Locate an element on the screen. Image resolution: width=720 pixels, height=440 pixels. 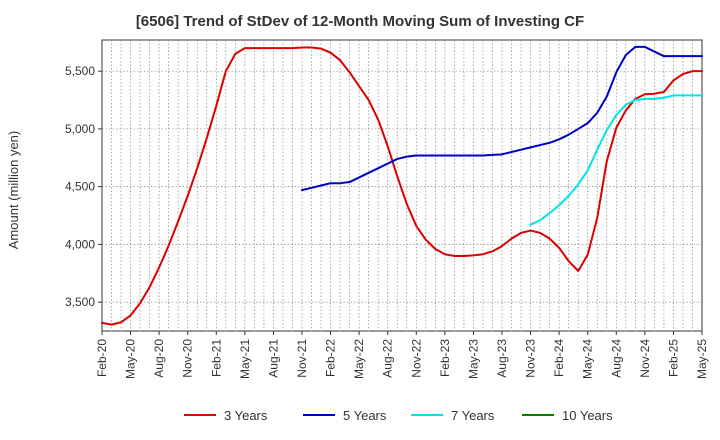
y-tick-label: 4,500 is located at coordinates (80, 187).